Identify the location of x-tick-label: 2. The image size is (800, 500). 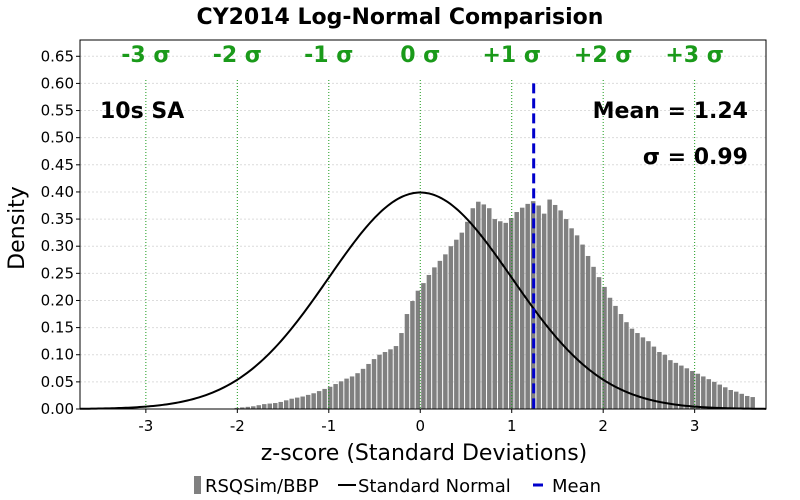
(603, 426).